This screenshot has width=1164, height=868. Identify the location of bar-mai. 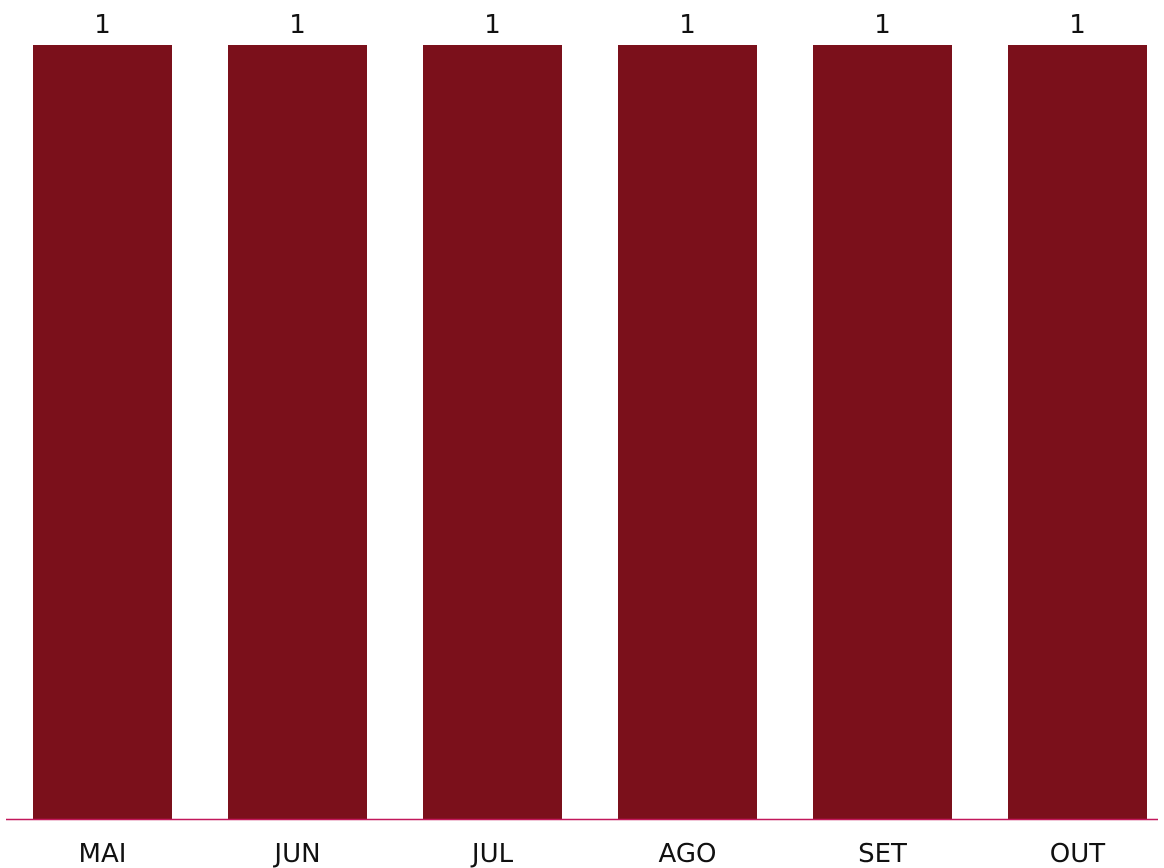
(102, 432).